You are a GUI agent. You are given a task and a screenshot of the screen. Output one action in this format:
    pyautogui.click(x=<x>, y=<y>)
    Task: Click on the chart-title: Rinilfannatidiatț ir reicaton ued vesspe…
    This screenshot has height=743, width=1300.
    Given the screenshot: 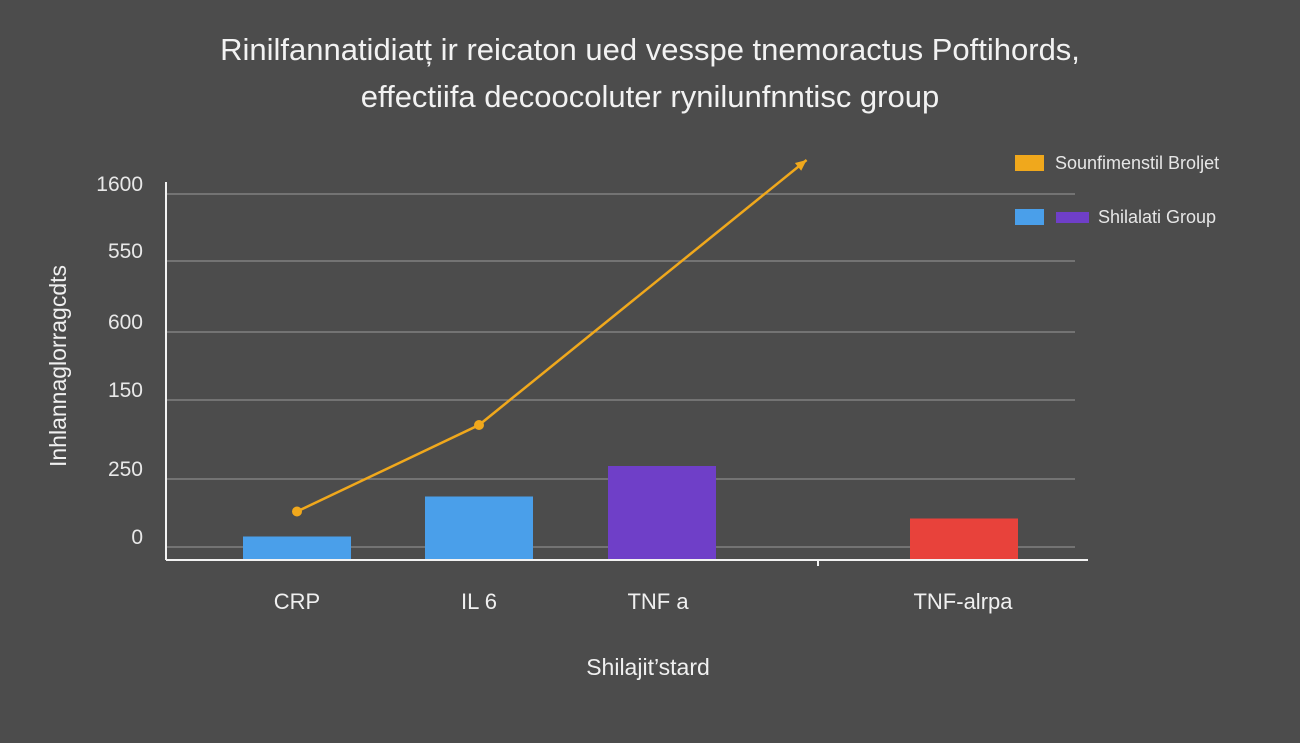 What is the action you would take?
    pyautogui.click(x=650, y=73)
    